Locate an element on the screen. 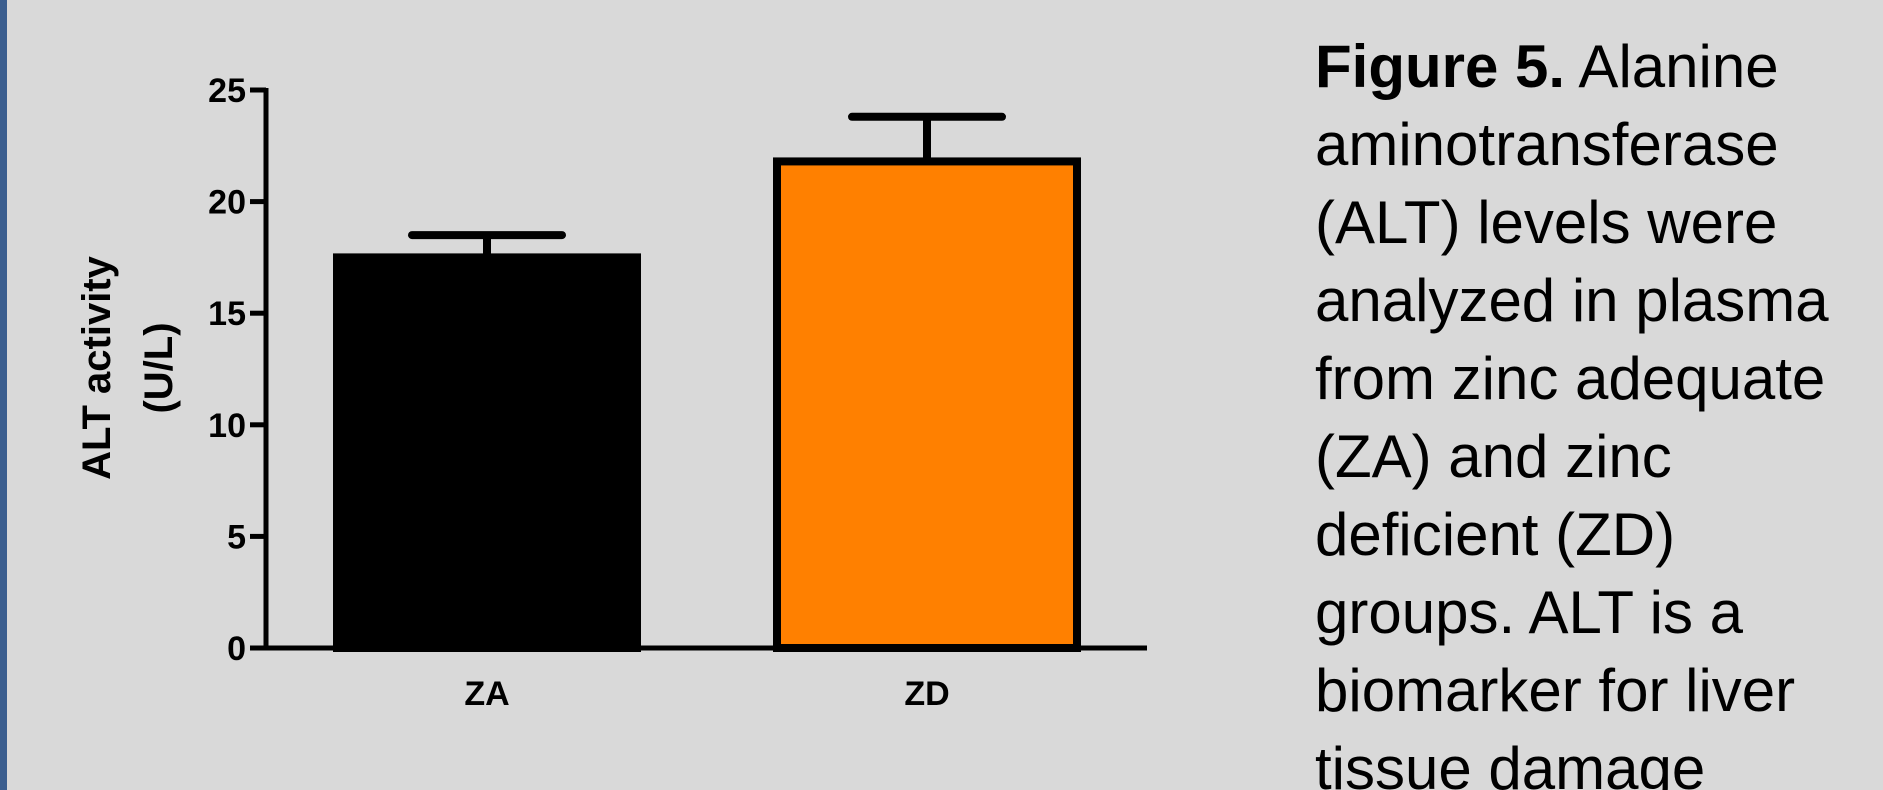 The height and width of the screenshot is (790, 1883). x-tick-label-za: ZA is located at coordinates (486, 694).